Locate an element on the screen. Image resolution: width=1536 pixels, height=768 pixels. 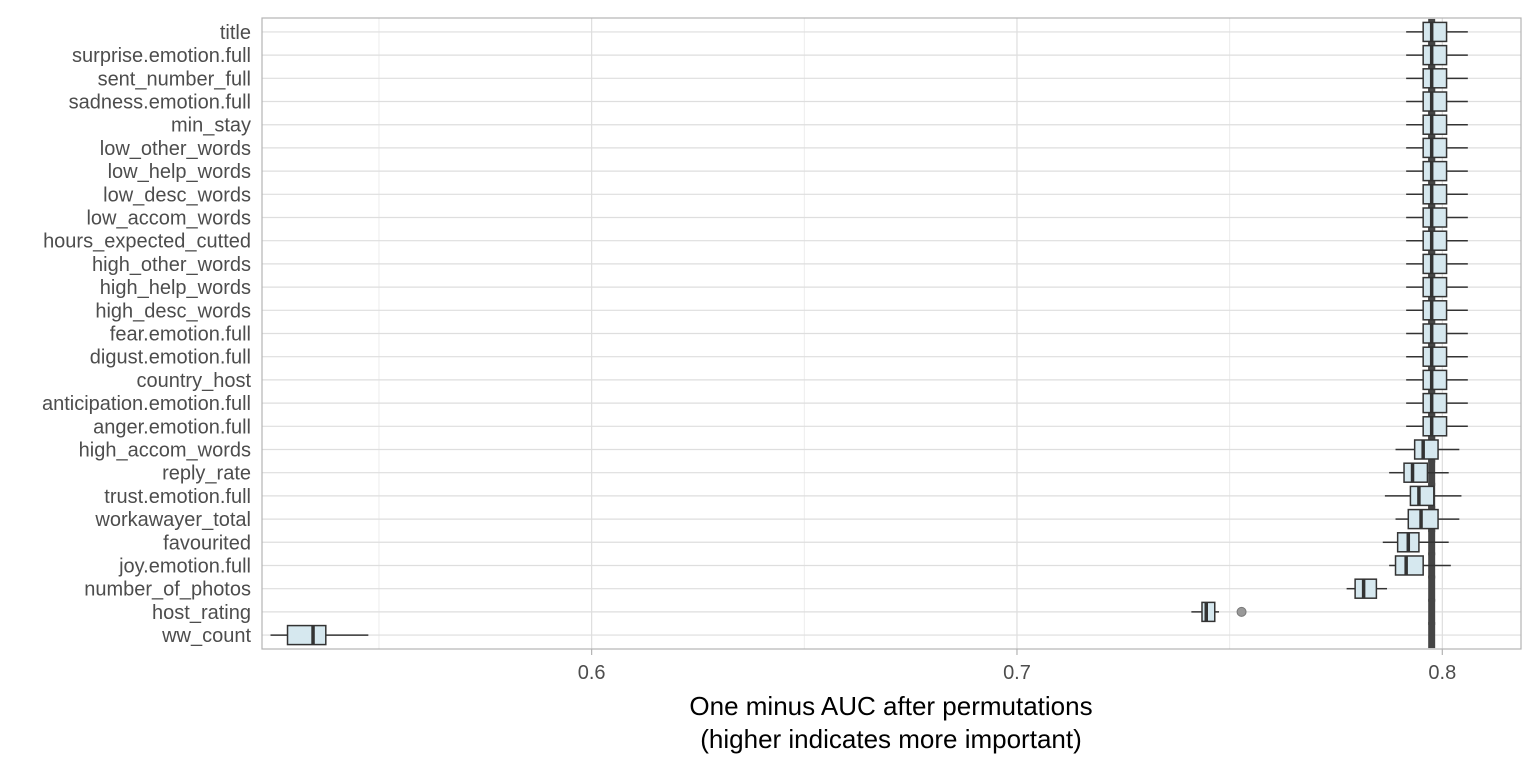
box-low_desc_words is located at coordinates (1437, 194).